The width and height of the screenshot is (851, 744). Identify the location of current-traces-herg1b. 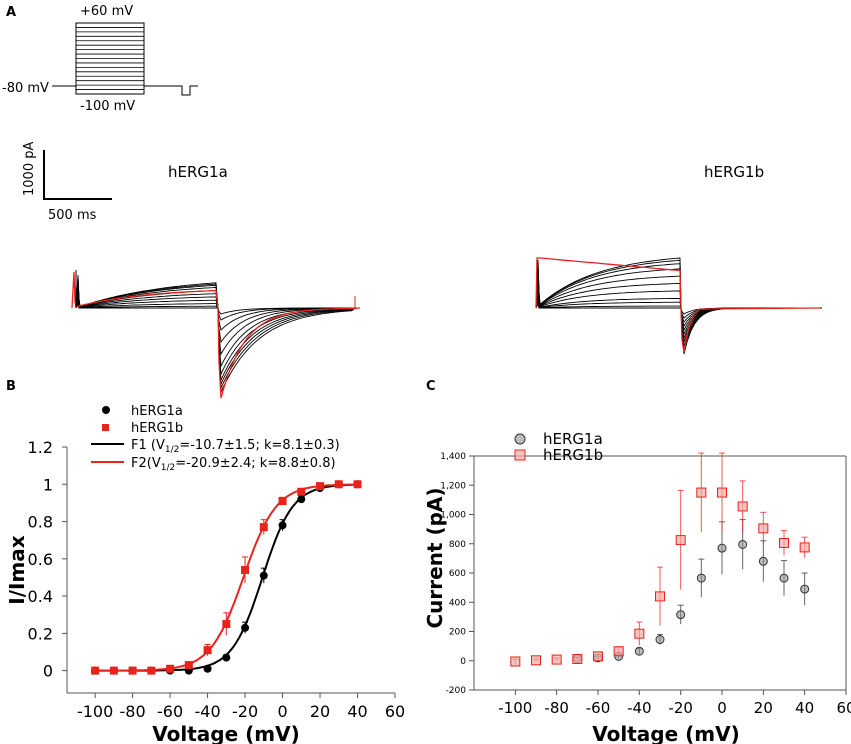
(678, 306).